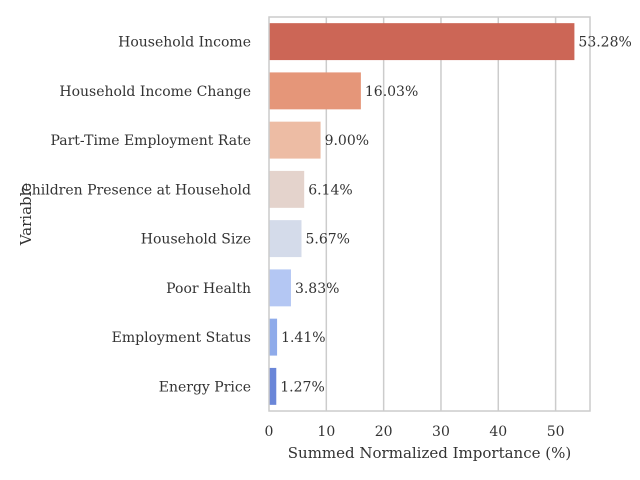 This screenshot has height=480, width=640. Describe the element at coordinates (181, 338) in the screenshot. I see `category-label-7: Employment Status` at that location.